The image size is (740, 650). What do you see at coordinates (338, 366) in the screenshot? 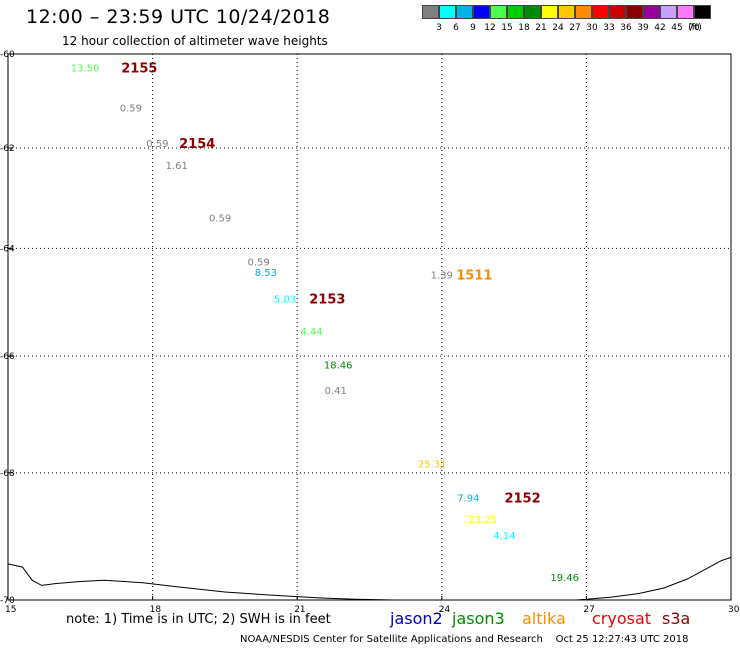
I see `wave-height-value: 18.46` at bounding box center [338, 366].